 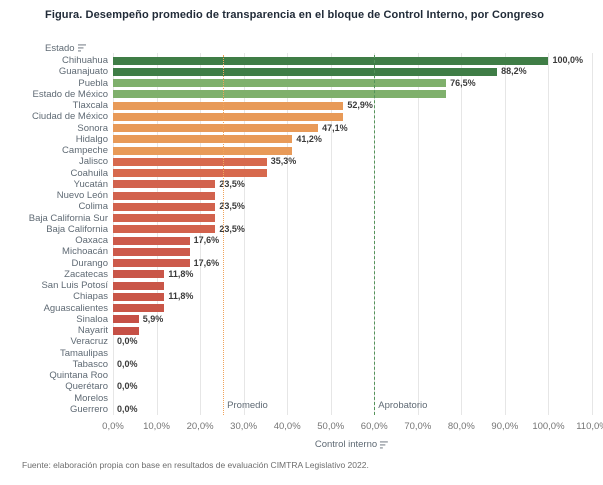 I want to click on state-label: Tamaulipas, so click(x=83, y=353).